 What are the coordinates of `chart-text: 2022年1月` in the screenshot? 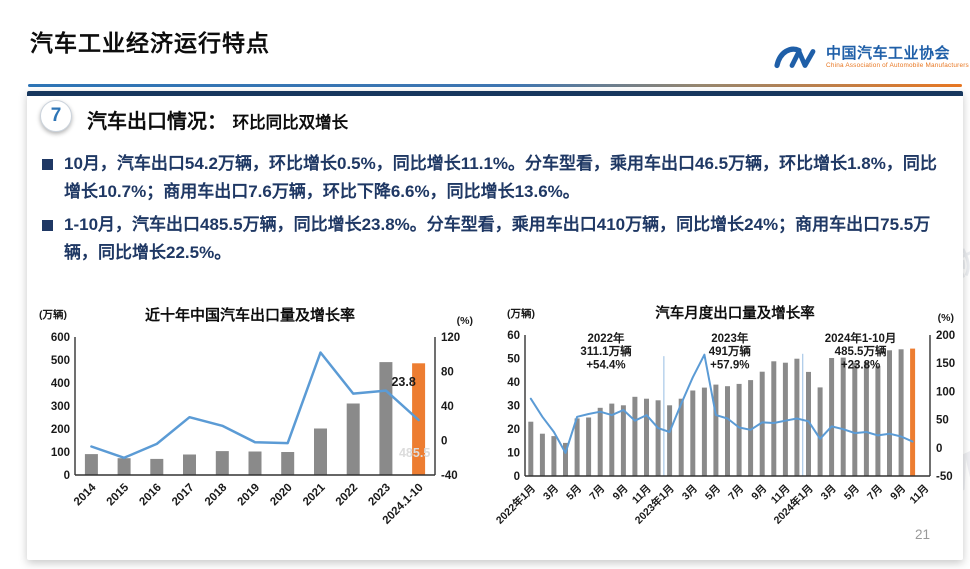 It's located at (516, 504).